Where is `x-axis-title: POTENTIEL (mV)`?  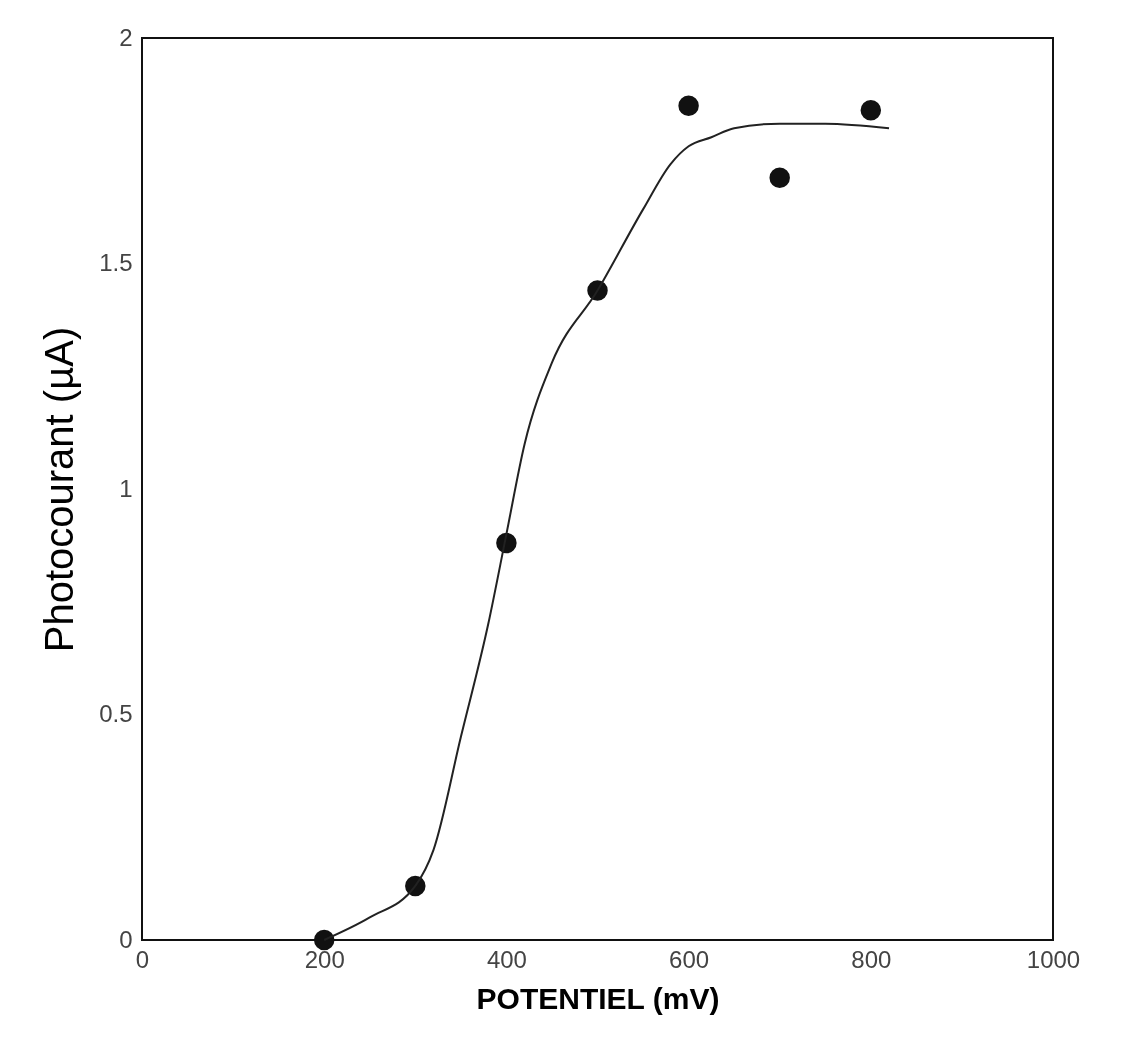 x-axis-title: POTENTIEL (mV) is located at coordinates (598, 998).